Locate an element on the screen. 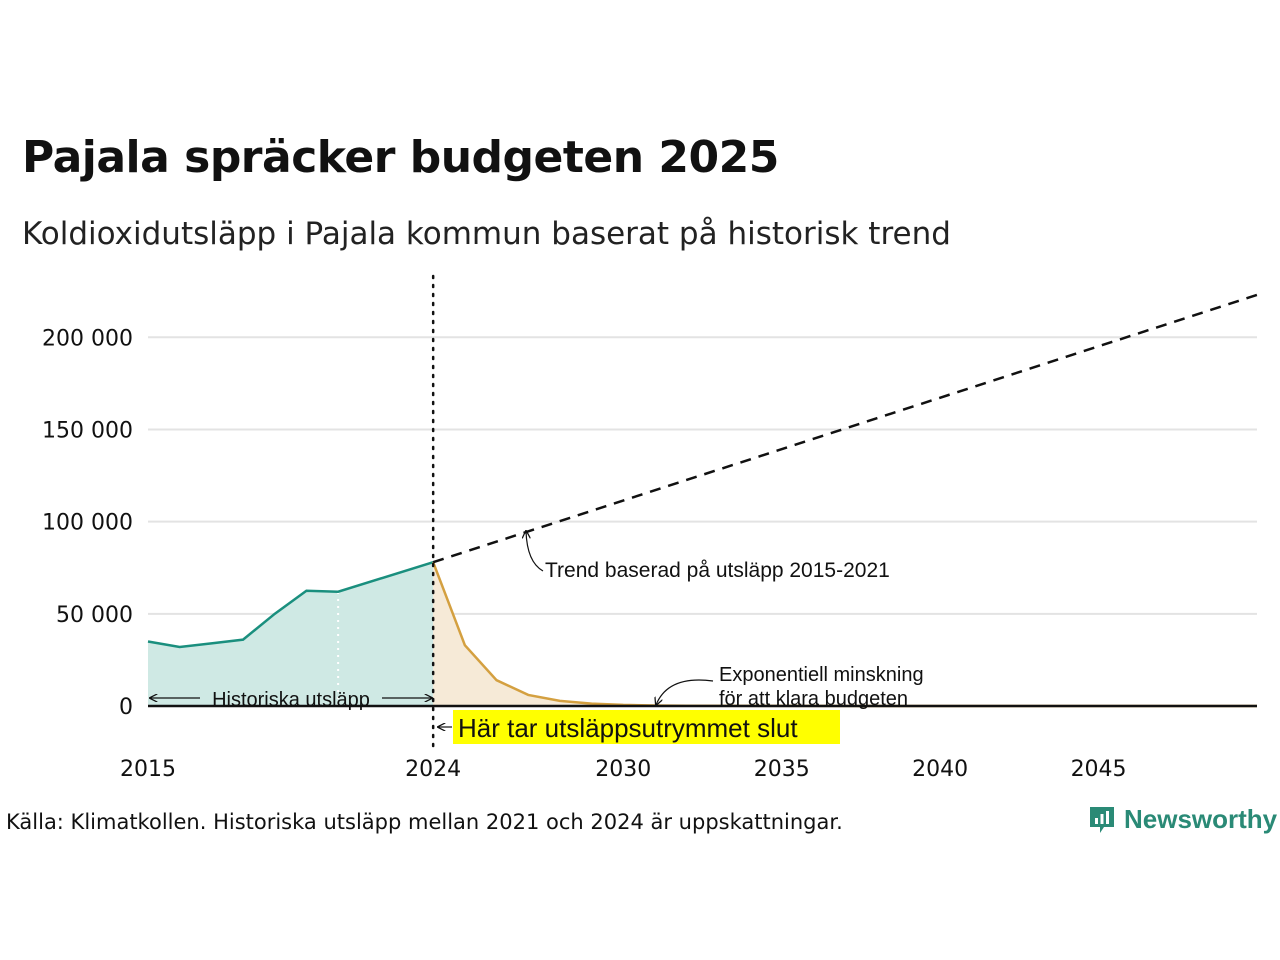  area-fills is located at coordinates (703, 634).